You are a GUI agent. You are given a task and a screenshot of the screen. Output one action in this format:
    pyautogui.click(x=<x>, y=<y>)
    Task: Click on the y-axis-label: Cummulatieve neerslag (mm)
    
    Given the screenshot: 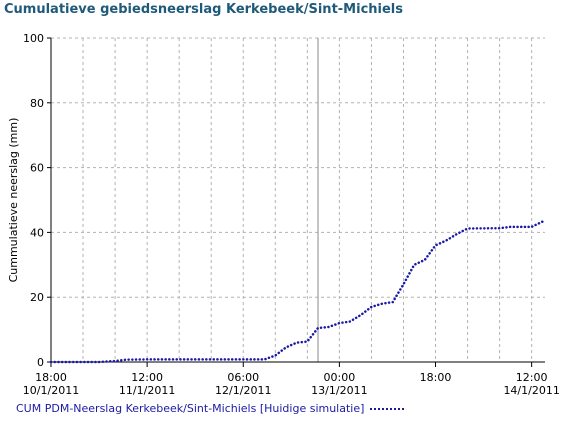 What is the action you would take?
    pyautogui.click(x=13, y=200)
    